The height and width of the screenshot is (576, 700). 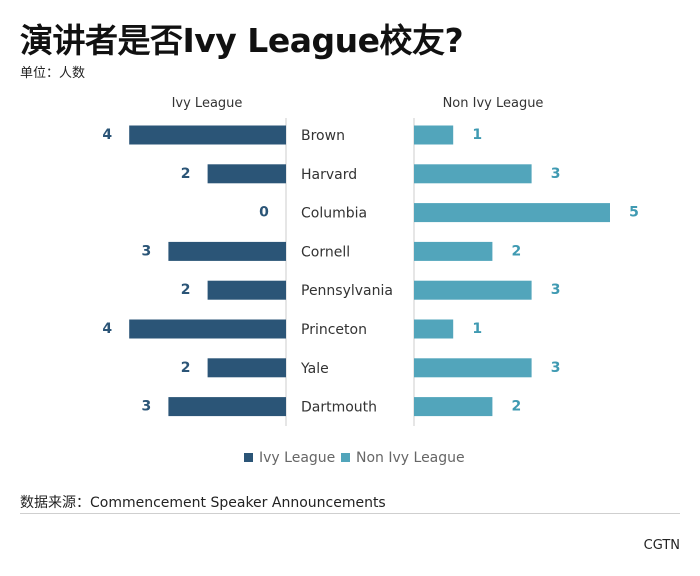 I want to click on ivy-bar-cornell, so click(x=227, y=251).